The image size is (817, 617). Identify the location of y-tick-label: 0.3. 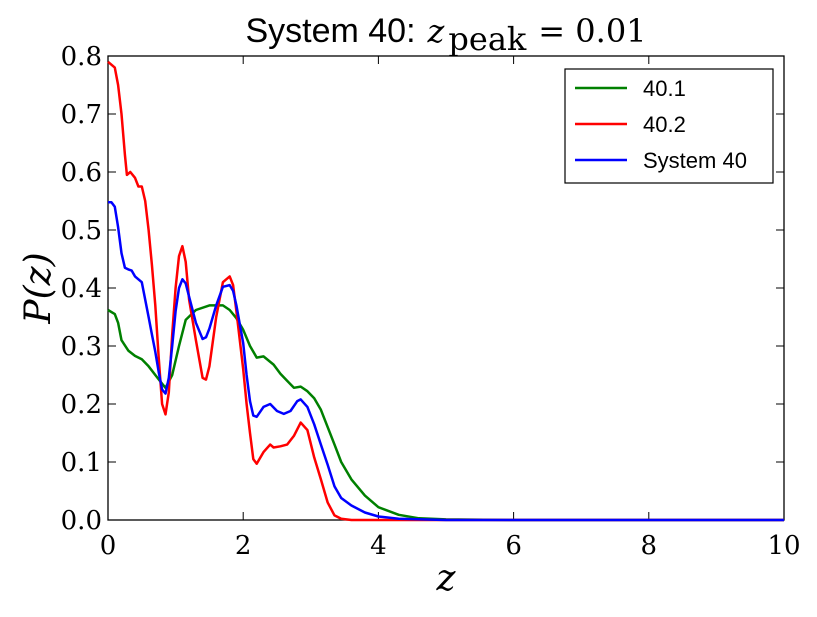
(81, 347).